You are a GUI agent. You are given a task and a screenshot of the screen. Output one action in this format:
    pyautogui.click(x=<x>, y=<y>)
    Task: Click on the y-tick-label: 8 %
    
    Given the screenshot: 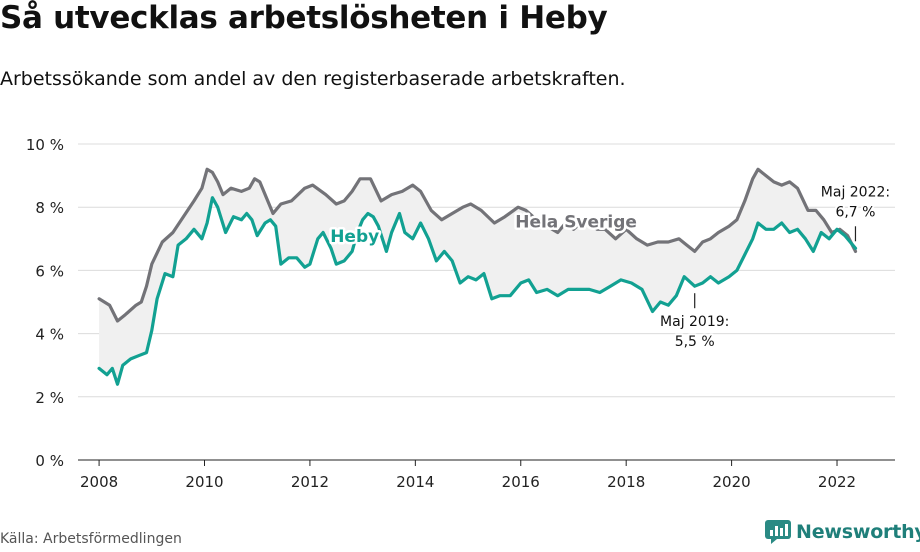 What is the action you would take?
    pyautogui.click(x=49, y=208)
    